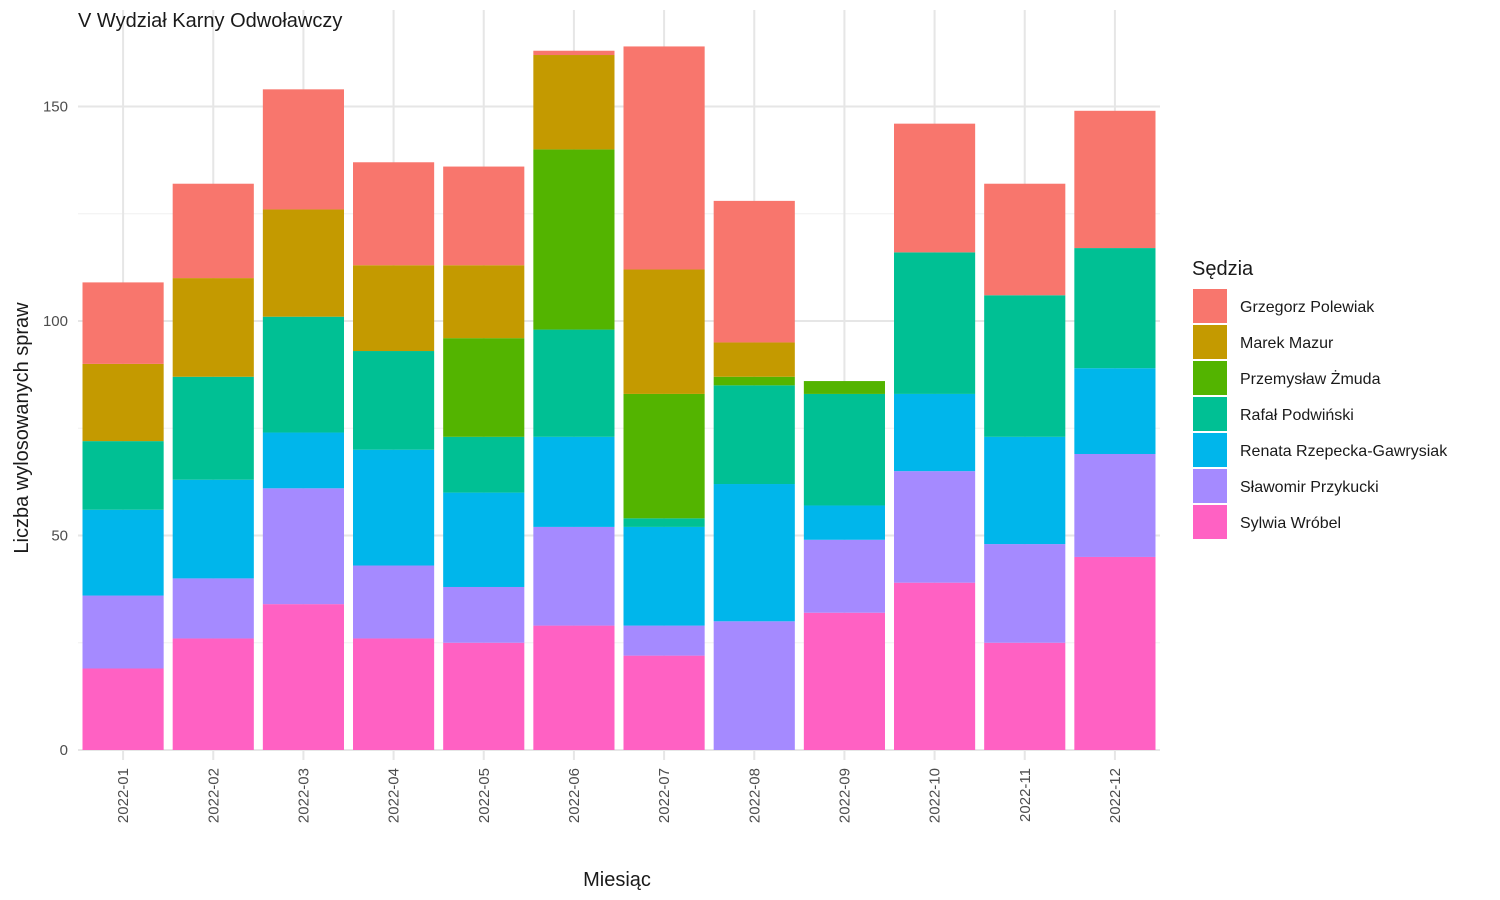  What do you see at coordinates (394, 795) in the screenshot?
I see `x-tick-label: 2022-04` at bounding box center [394, 795].